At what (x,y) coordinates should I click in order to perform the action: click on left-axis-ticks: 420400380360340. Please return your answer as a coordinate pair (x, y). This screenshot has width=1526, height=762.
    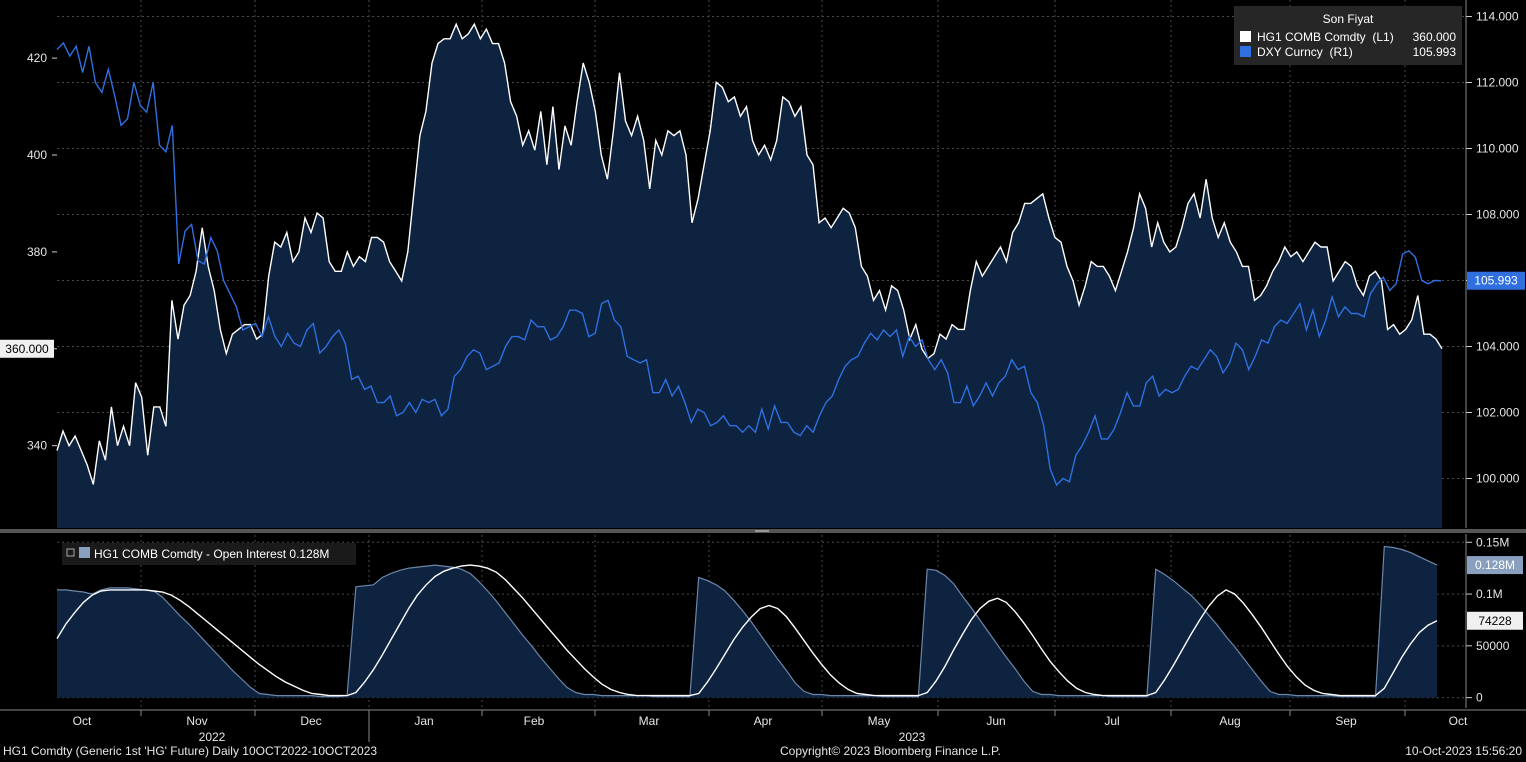
    Looking at the image, I should click on (42, 252).